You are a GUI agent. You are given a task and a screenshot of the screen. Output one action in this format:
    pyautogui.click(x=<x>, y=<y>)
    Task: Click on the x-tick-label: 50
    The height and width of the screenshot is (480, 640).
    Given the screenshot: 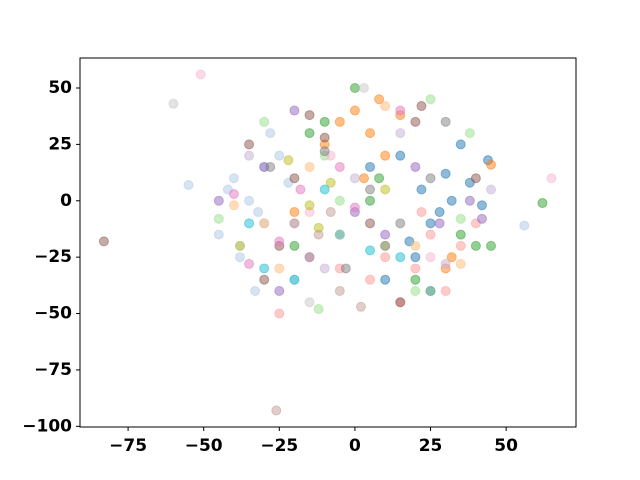 What is the action you would take?
    pyautogui.click(x=506, y=446)
    